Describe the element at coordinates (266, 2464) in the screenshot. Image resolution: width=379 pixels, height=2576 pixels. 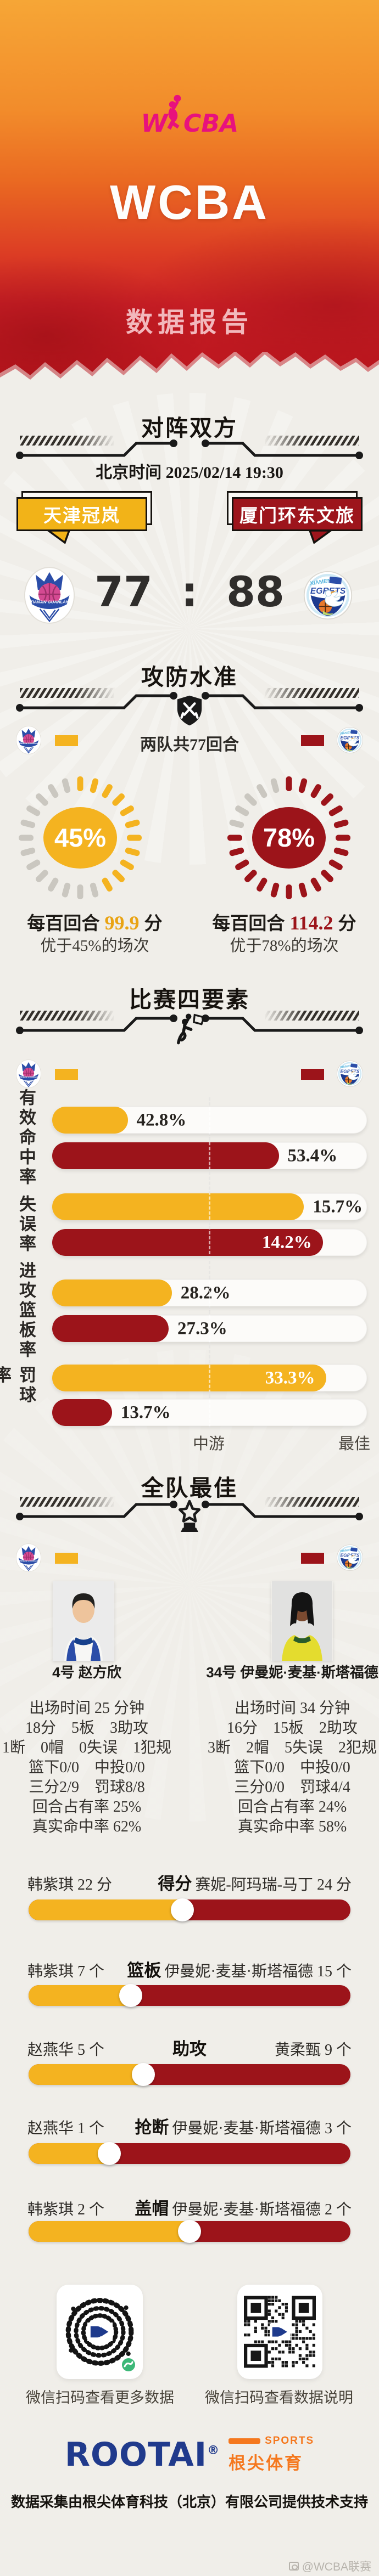
I see `brand-chinese-name: 根尖体育` at that location.